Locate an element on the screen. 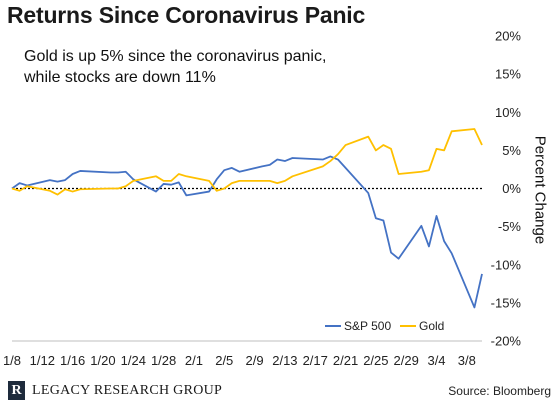 Image resolution: width=560 pixels, height=409 pixels. x-tick-label: 1/8 is located at coordinates (12, 360).